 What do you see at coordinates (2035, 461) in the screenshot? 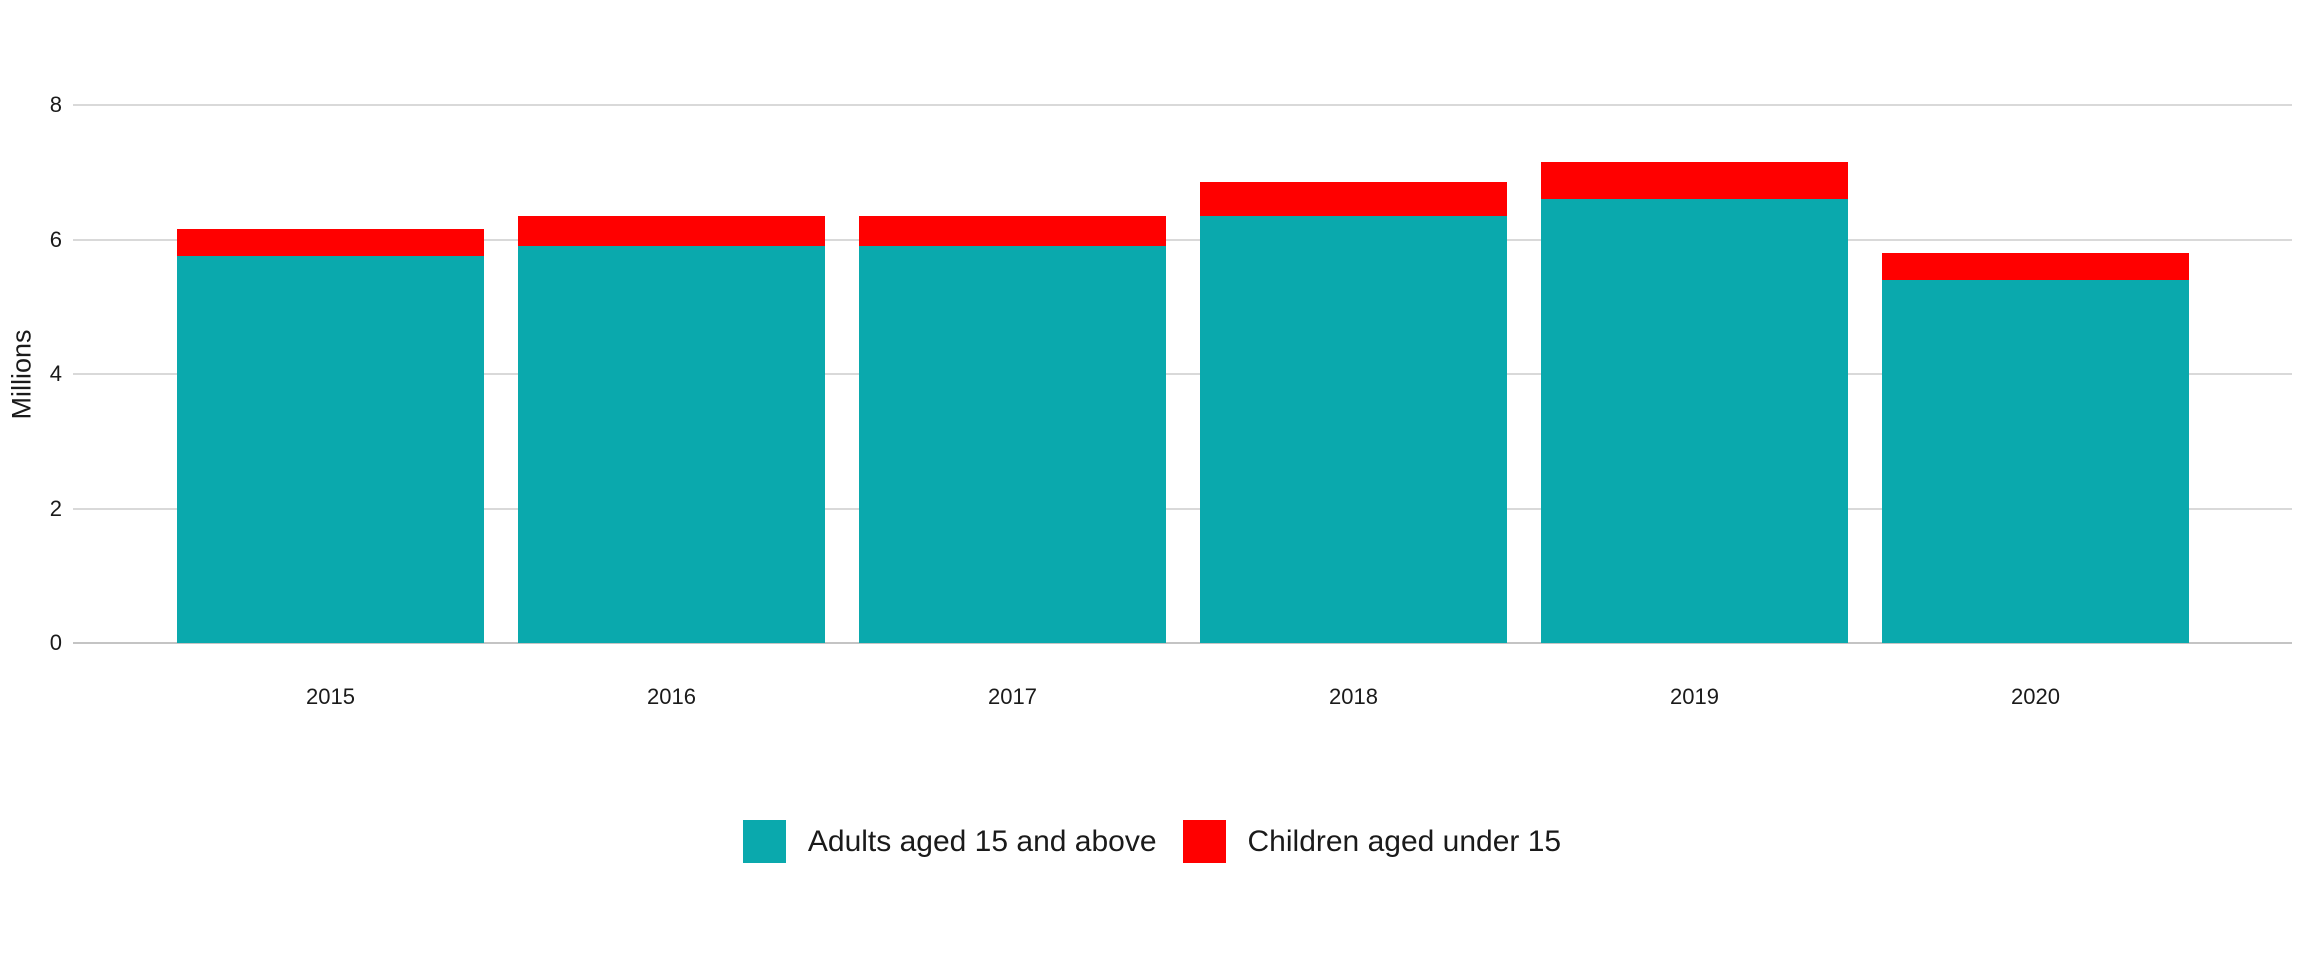
I see `bar-2020-segment-adults` at bounding box center [2035, 461].